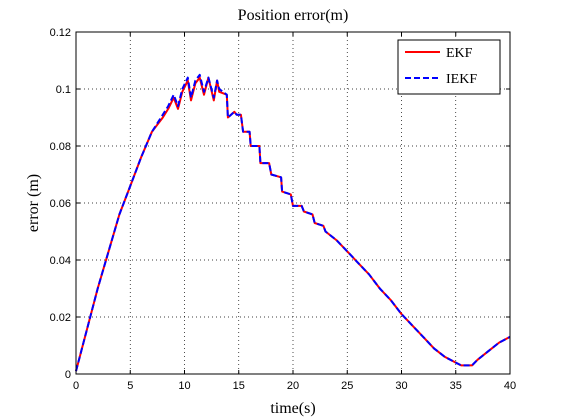 The height and width of the screenshot is (420, 561). What do you see at coordinates (33, 203) in the screenshot?
I see `y-axis-label: error (m)` at bounding box center [33, 203].